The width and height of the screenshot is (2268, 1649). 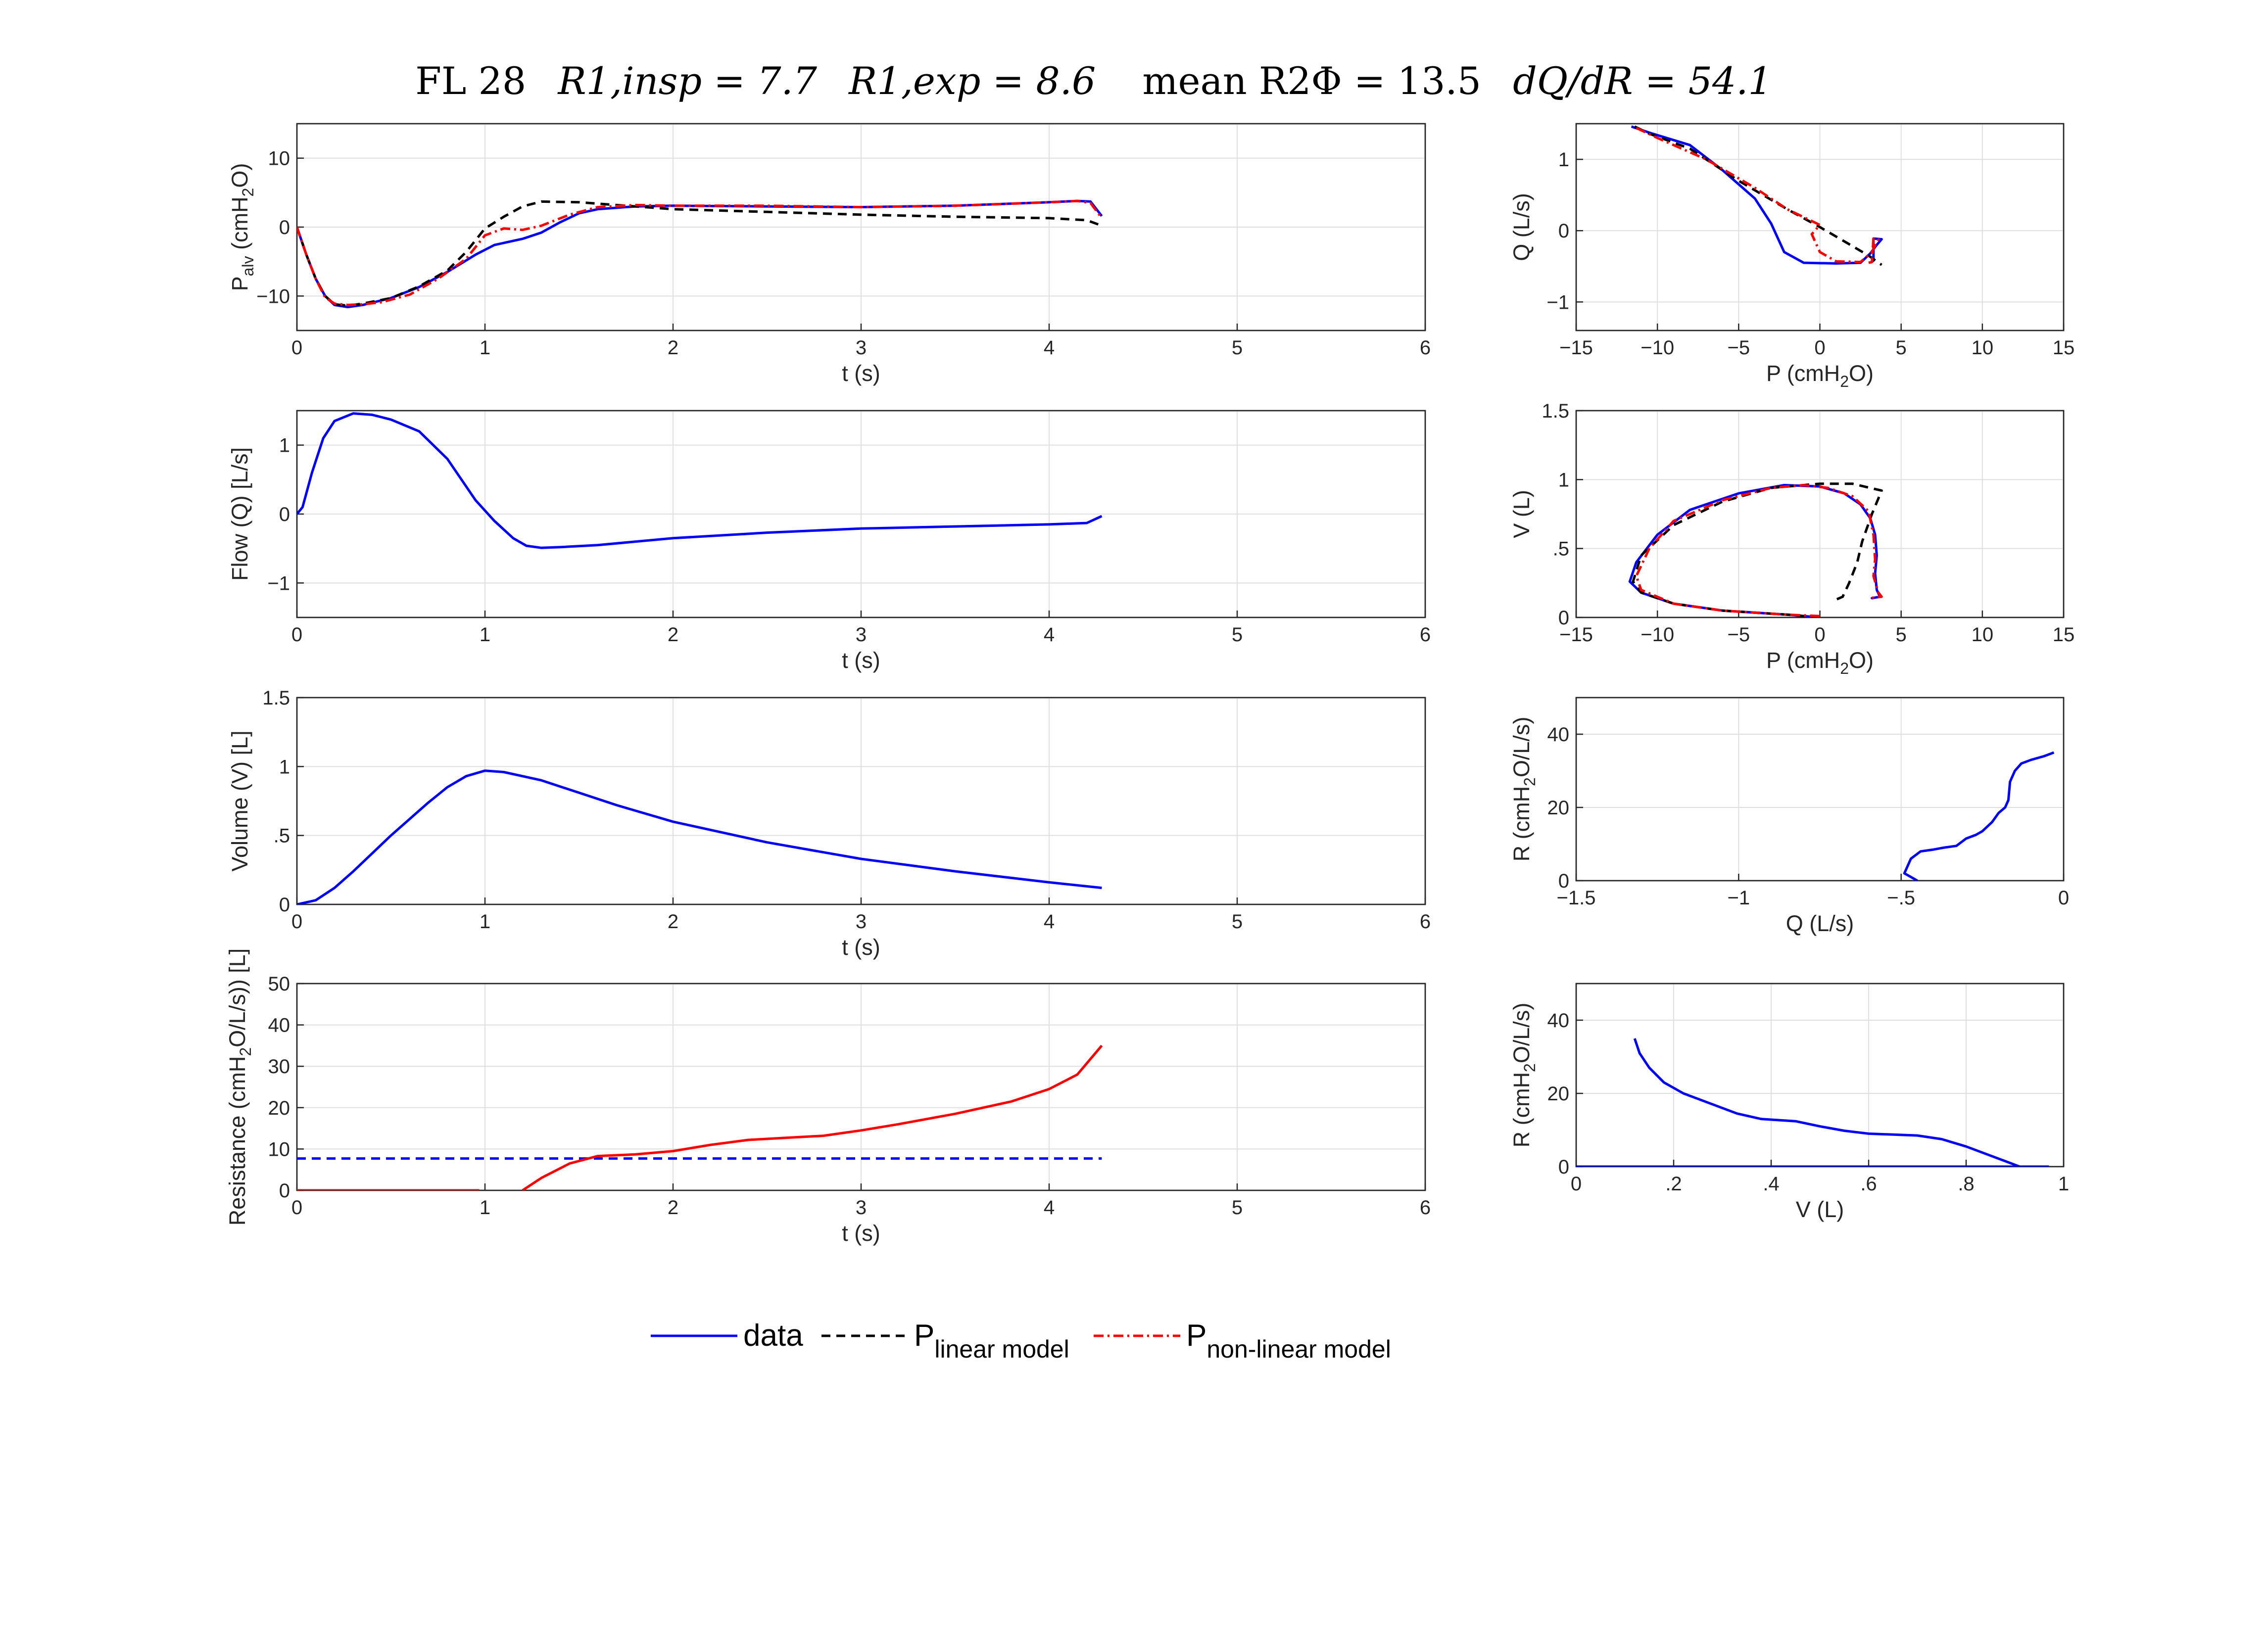 What do you see at coordinates (1521, 227) in the screenshot?
I see `y-axis-label: Q (L/s)` at bounding box center [1521, 227].